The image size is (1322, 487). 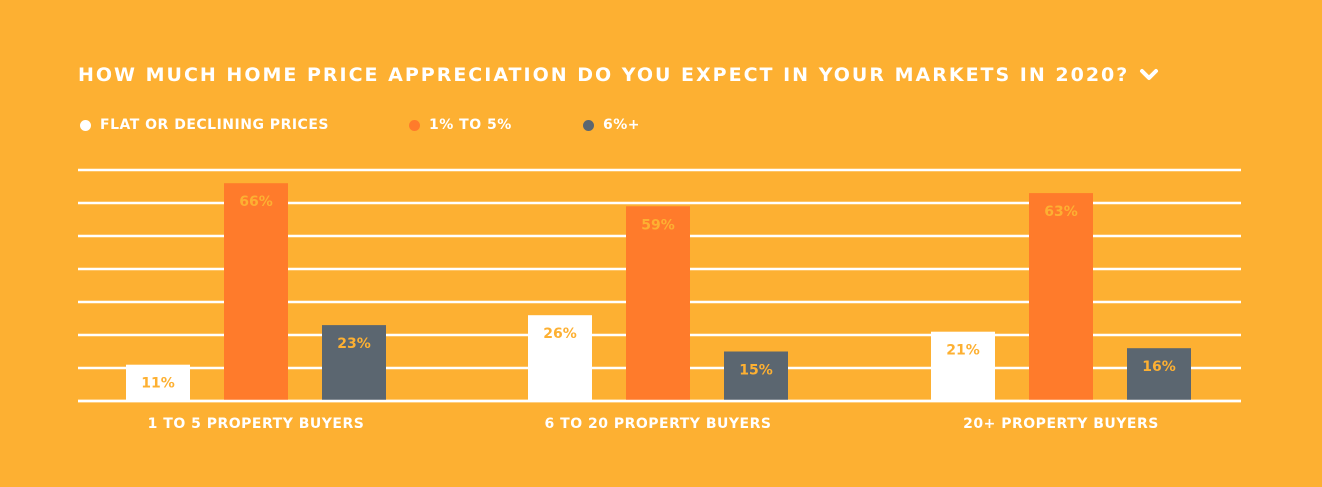 I want to click on chevron-down-icon, so click(x=1149, y=74).